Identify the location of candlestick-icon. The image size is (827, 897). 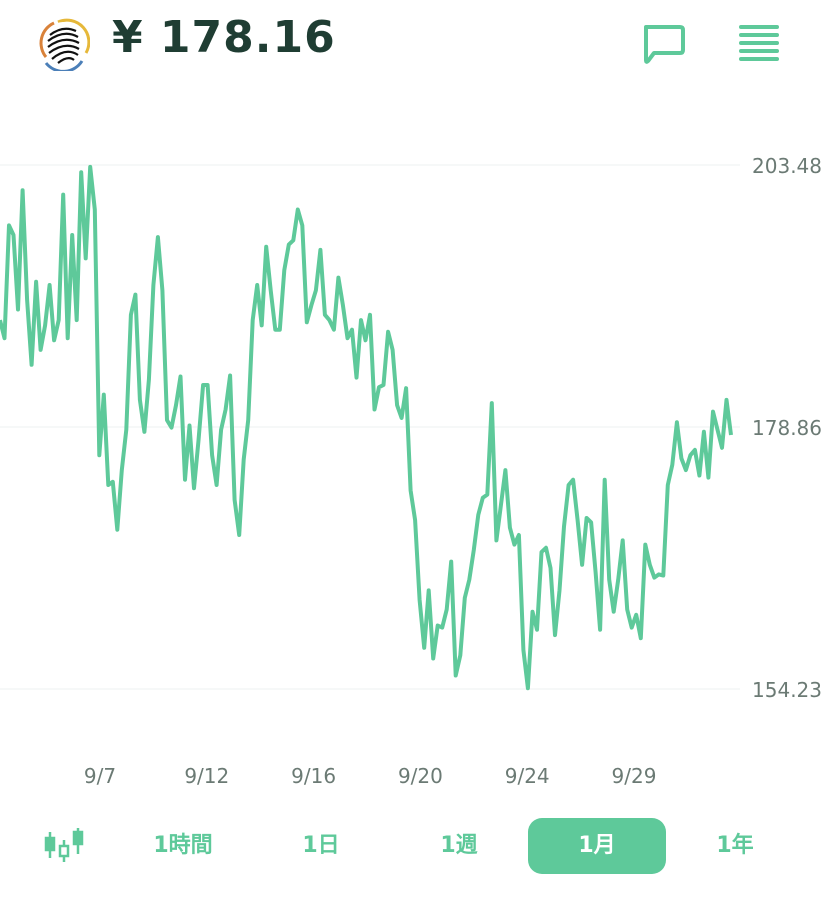
(64, 846).